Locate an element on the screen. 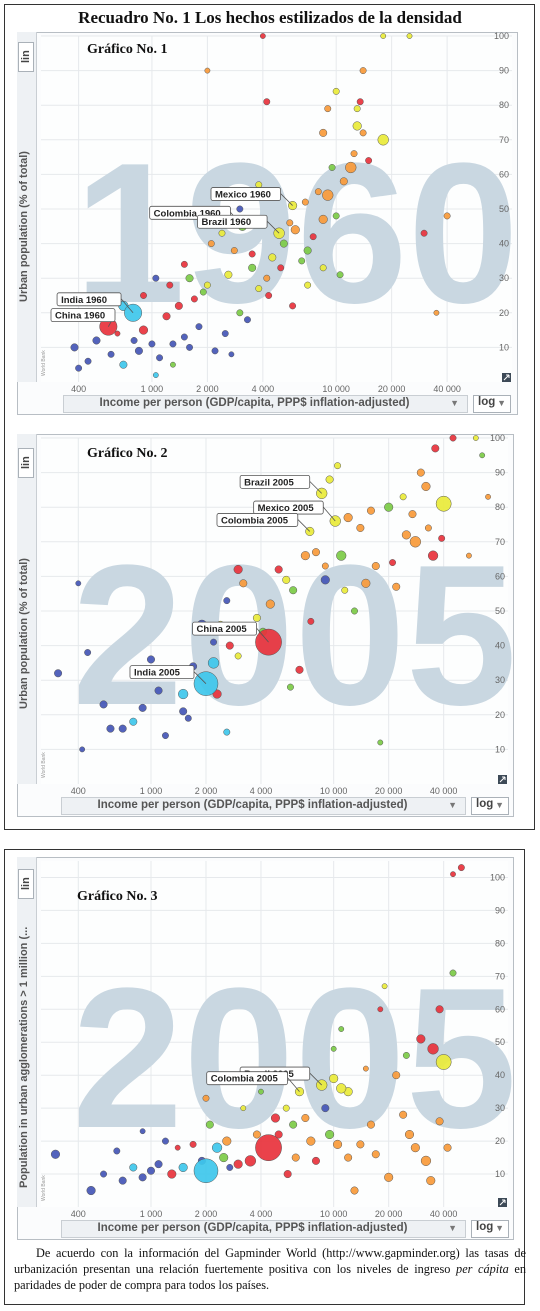 The image size is (540, 1311). x-scale-log-button-2: log ▼ is located at coordinates (490, 806).